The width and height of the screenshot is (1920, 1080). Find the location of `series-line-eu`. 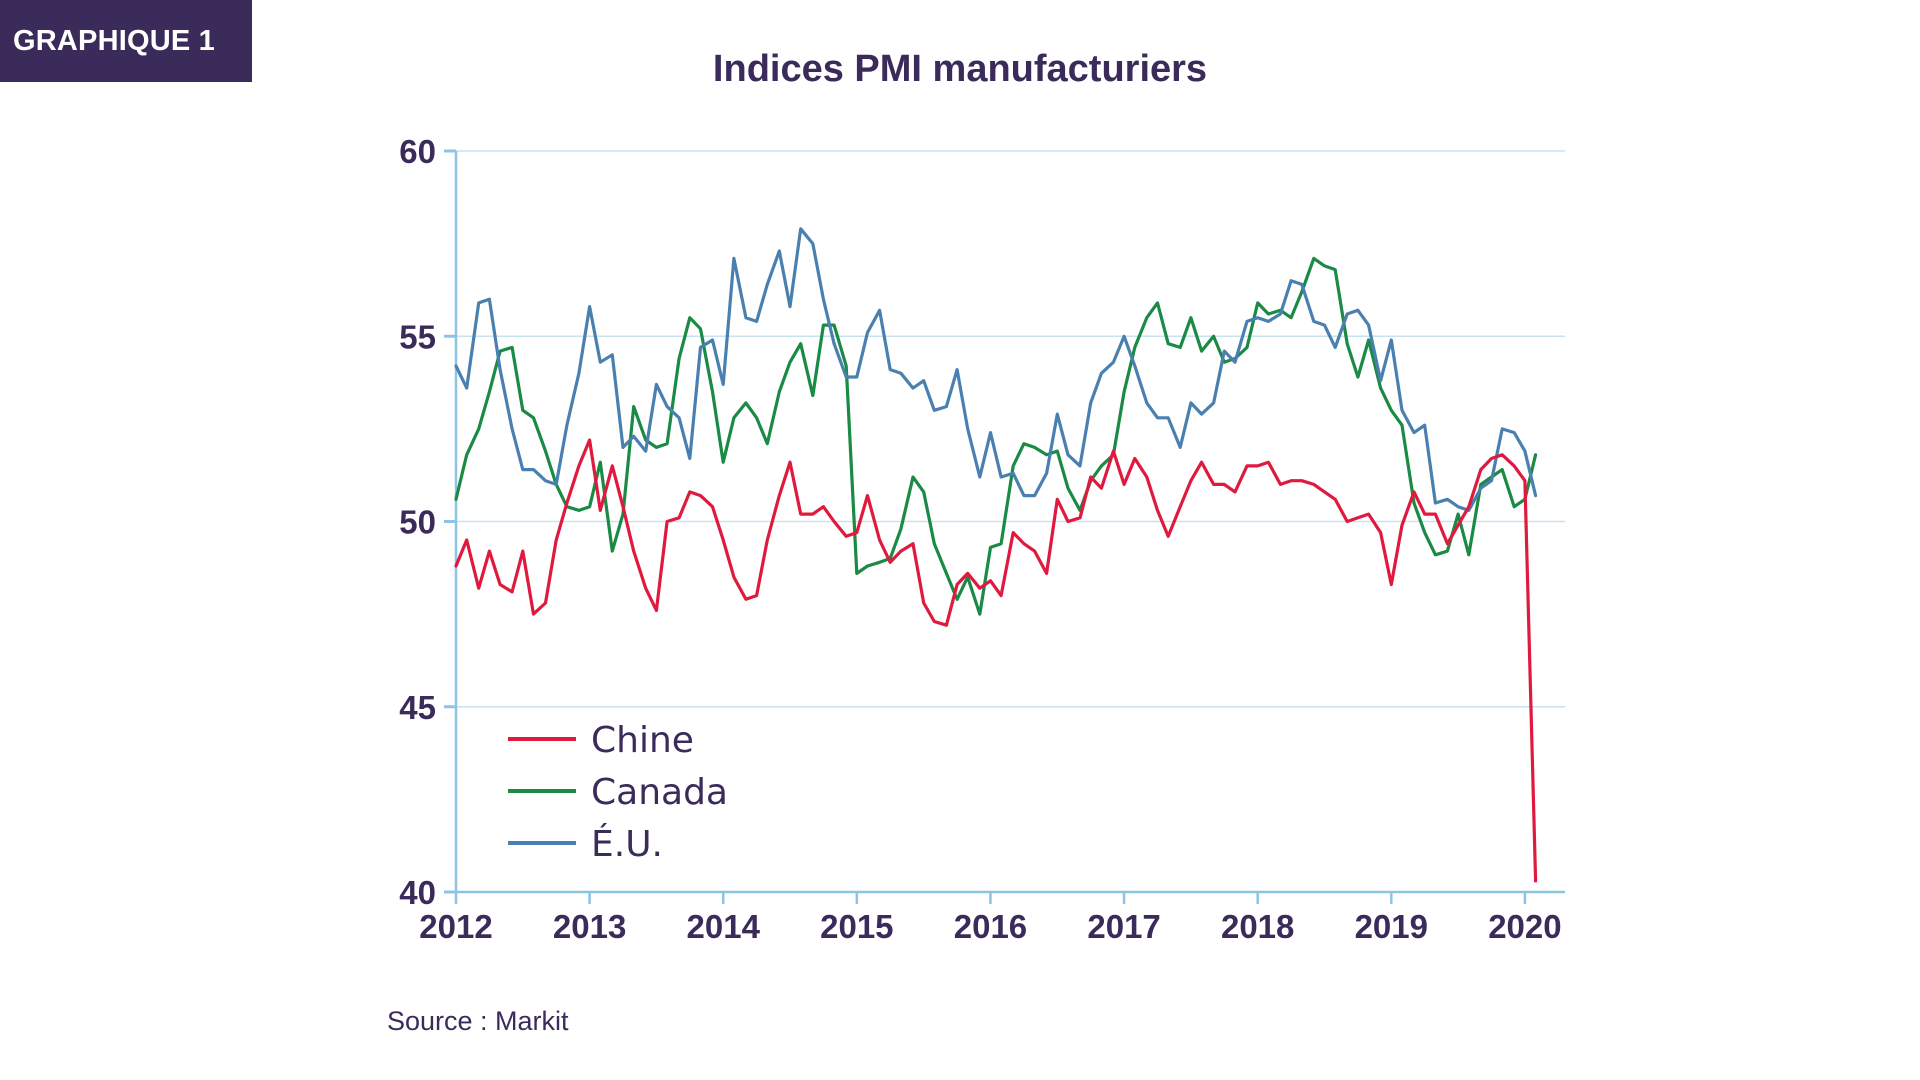

series-line-eu is located at coordinates (996, 369).